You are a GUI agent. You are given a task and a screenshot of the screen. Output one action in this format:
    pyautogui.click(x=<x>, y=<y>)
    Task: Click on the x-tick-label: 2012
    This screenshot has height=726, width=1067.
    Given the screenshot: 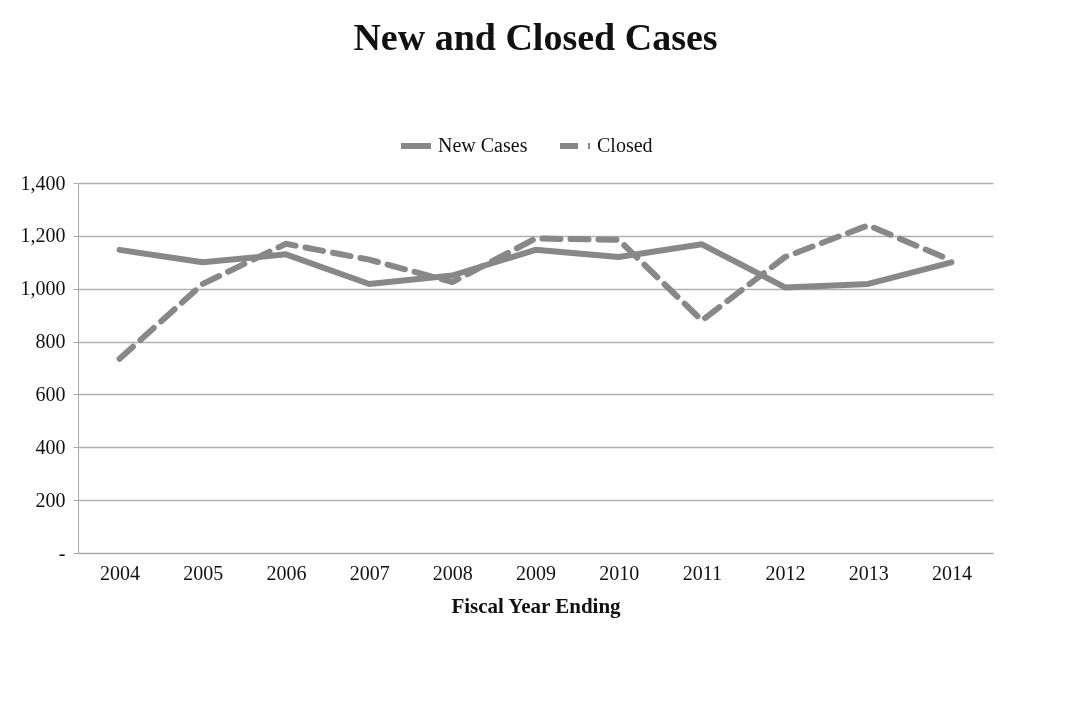 What is the action you would take?
    pyautogui.click(x=785, y=572)
    